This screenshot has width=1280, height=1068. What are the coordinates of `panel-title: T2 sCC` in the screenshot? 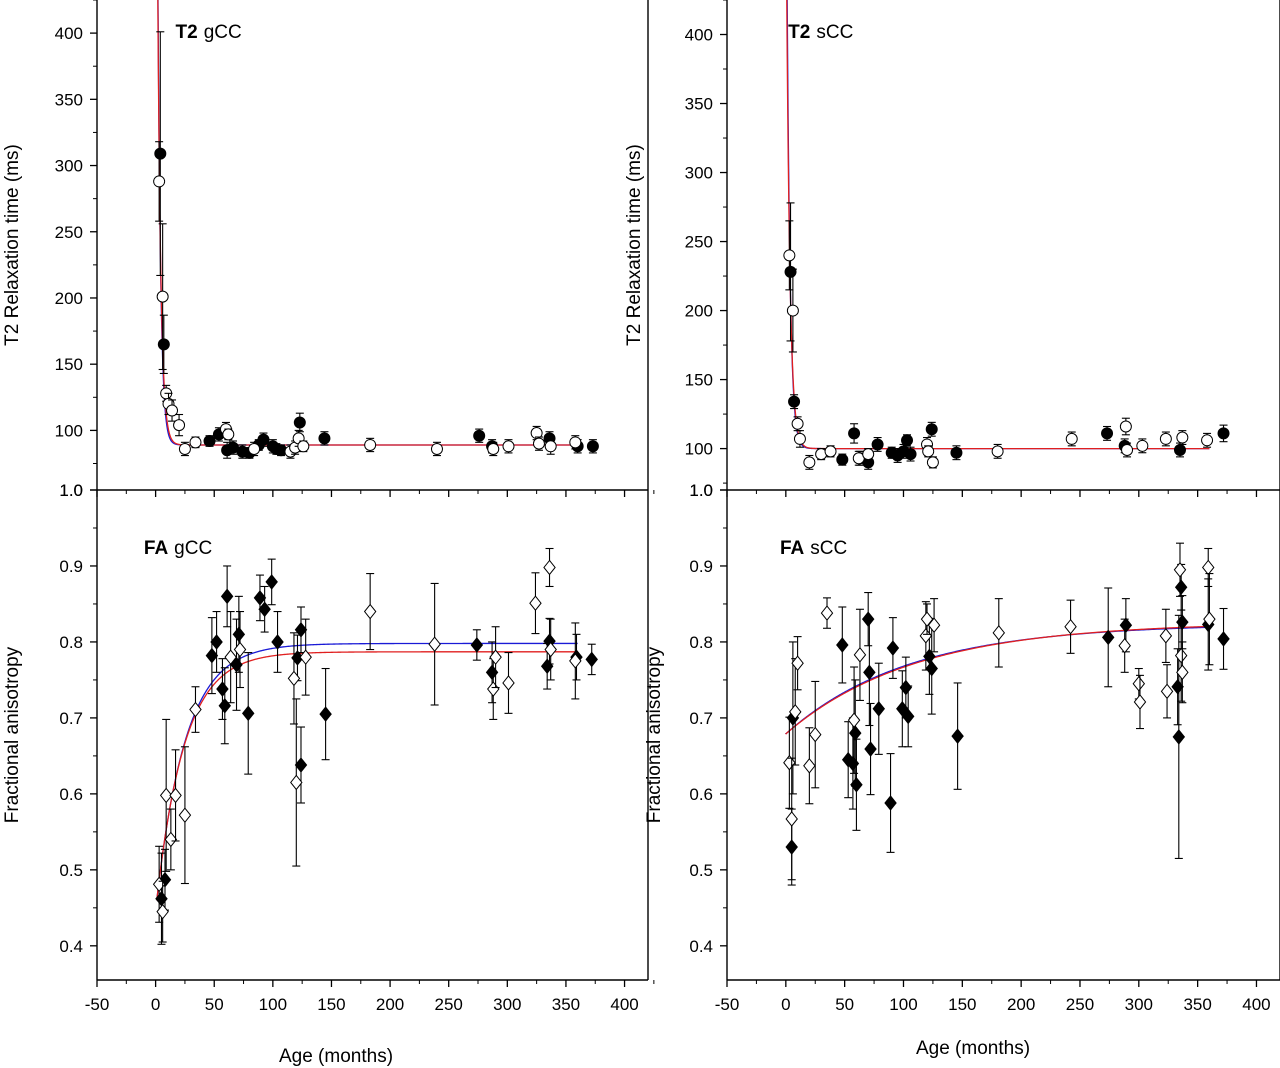 It's located at (820, 32).